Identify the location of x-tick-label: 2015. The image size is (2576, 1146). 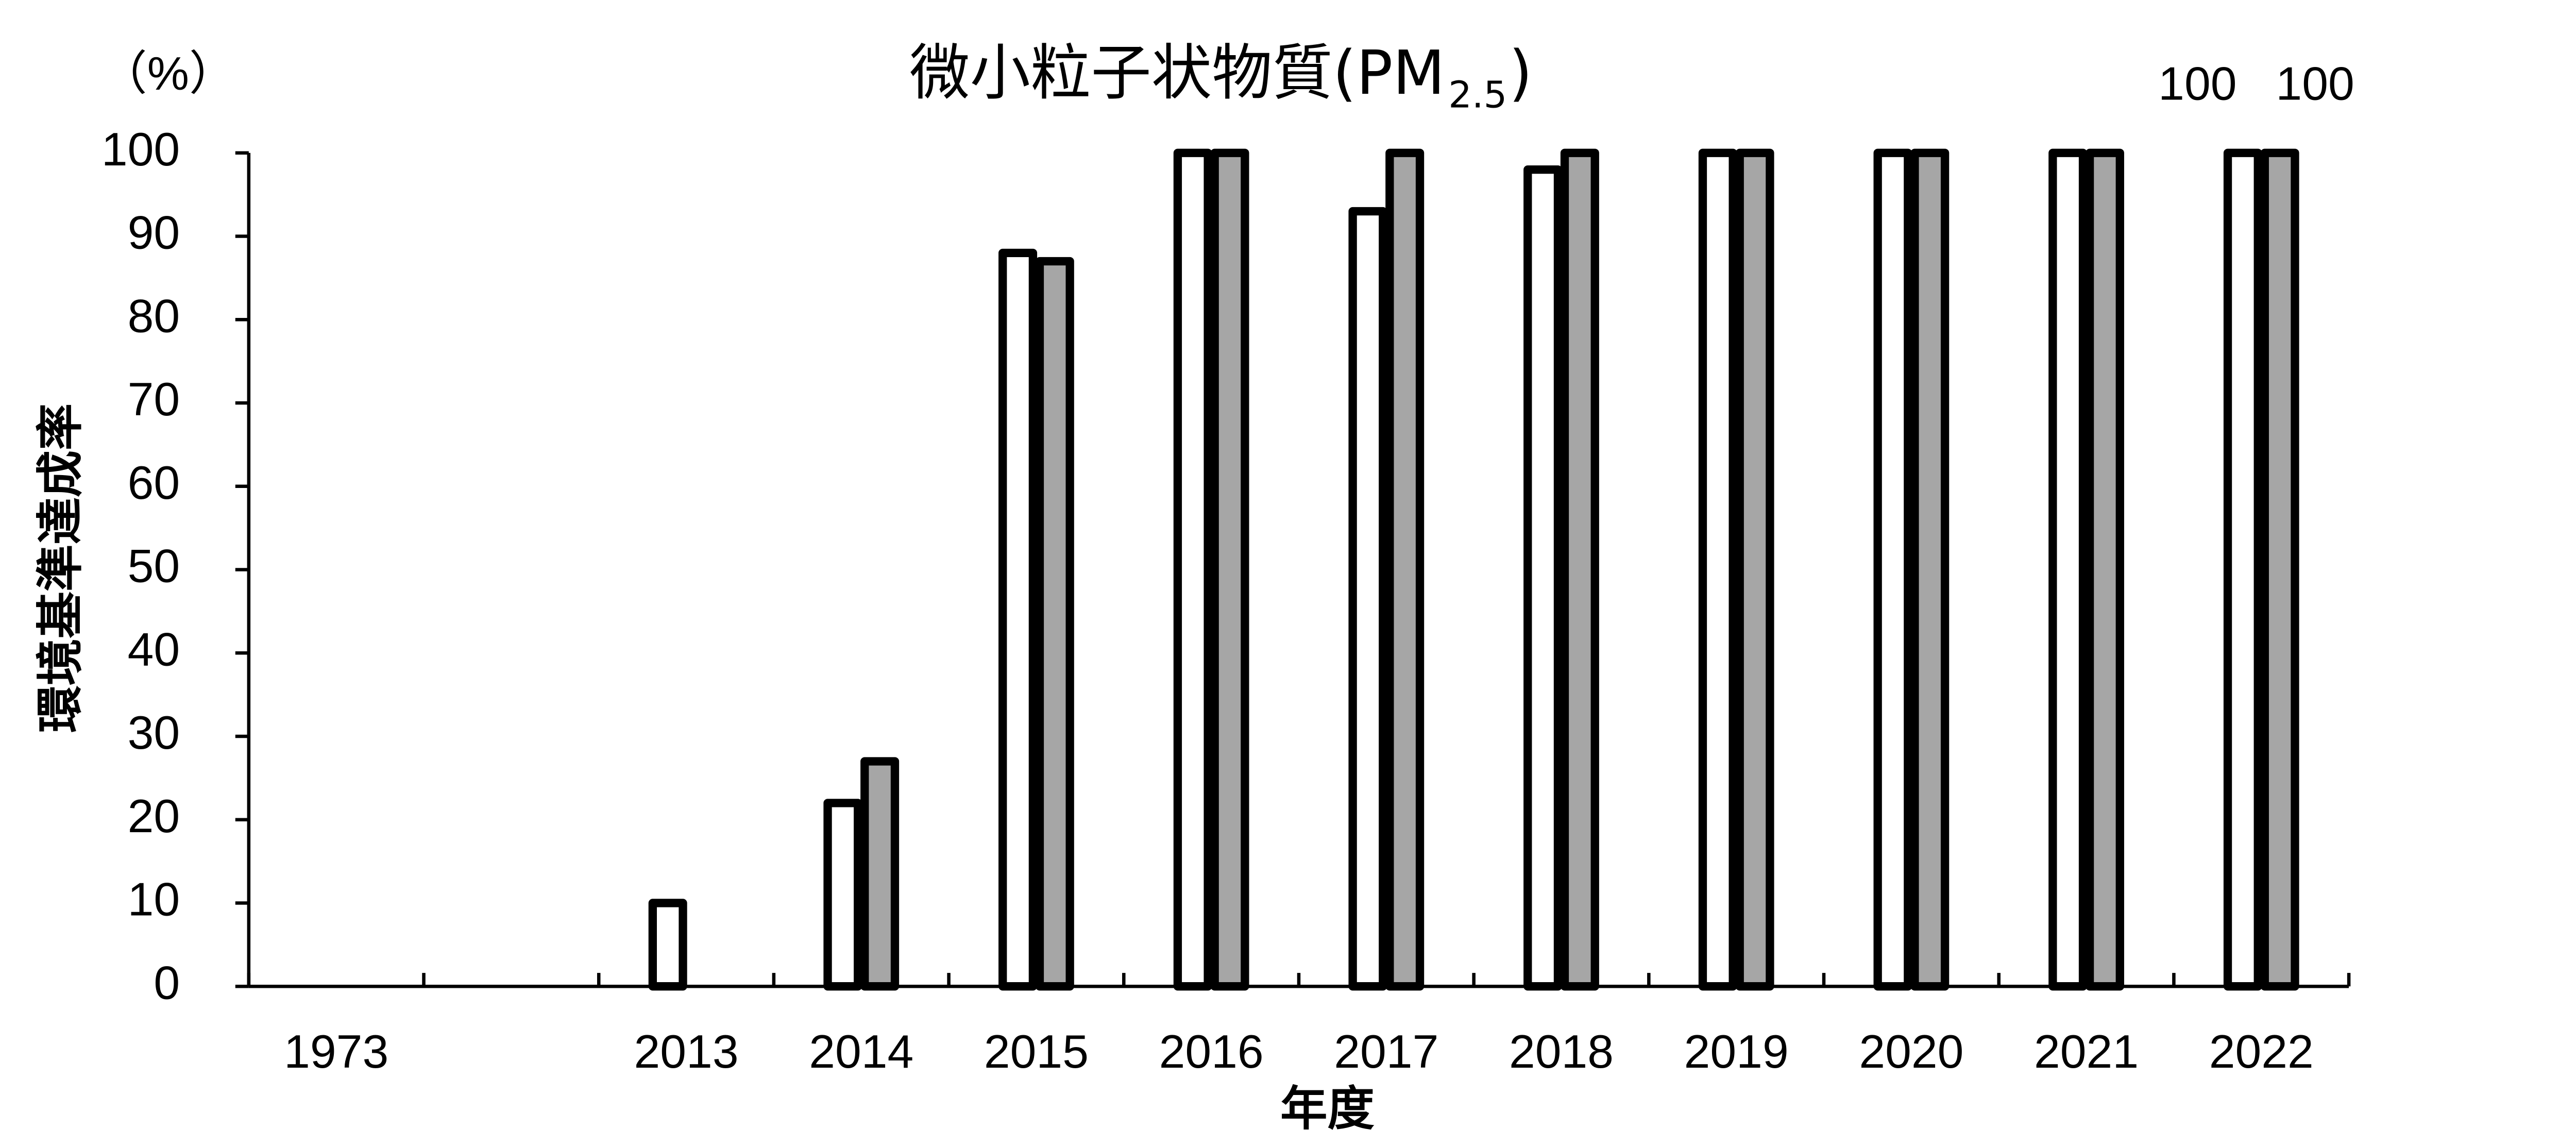
(1036, 1051).